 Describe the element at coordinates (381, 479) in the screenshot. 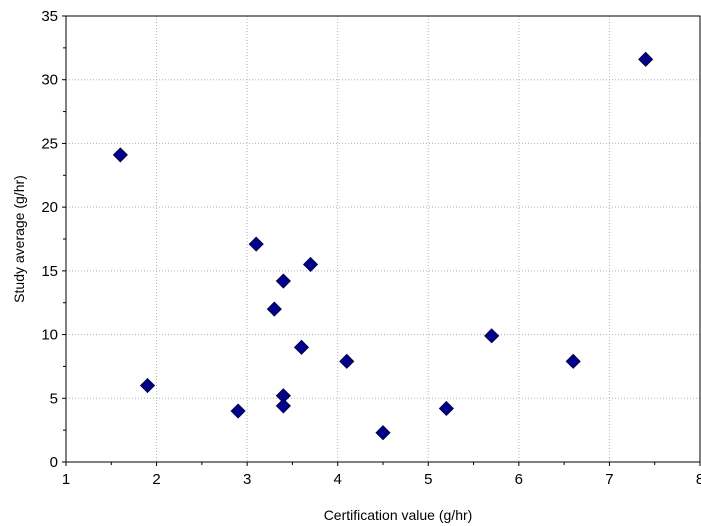

I see `x-tick-labels: 1 2 3 4 5 6 7 8` at that location.